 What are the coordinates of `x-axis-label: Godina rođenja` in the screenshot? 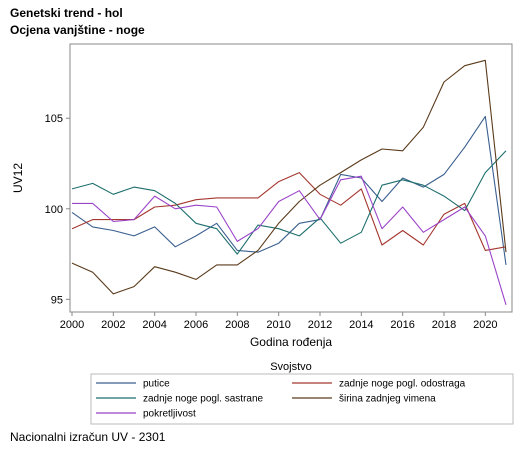 It's located at (291, 342).